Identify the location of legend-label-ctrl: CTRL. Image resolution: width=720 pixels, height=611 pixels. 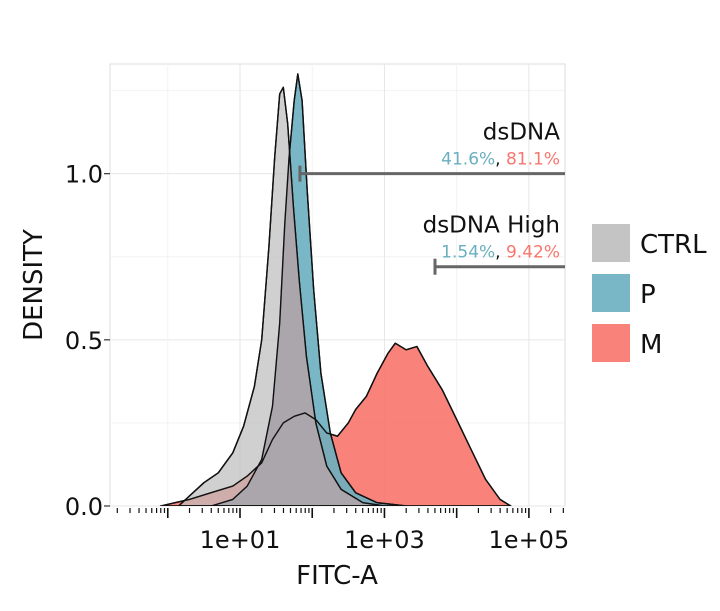
(673, 245).